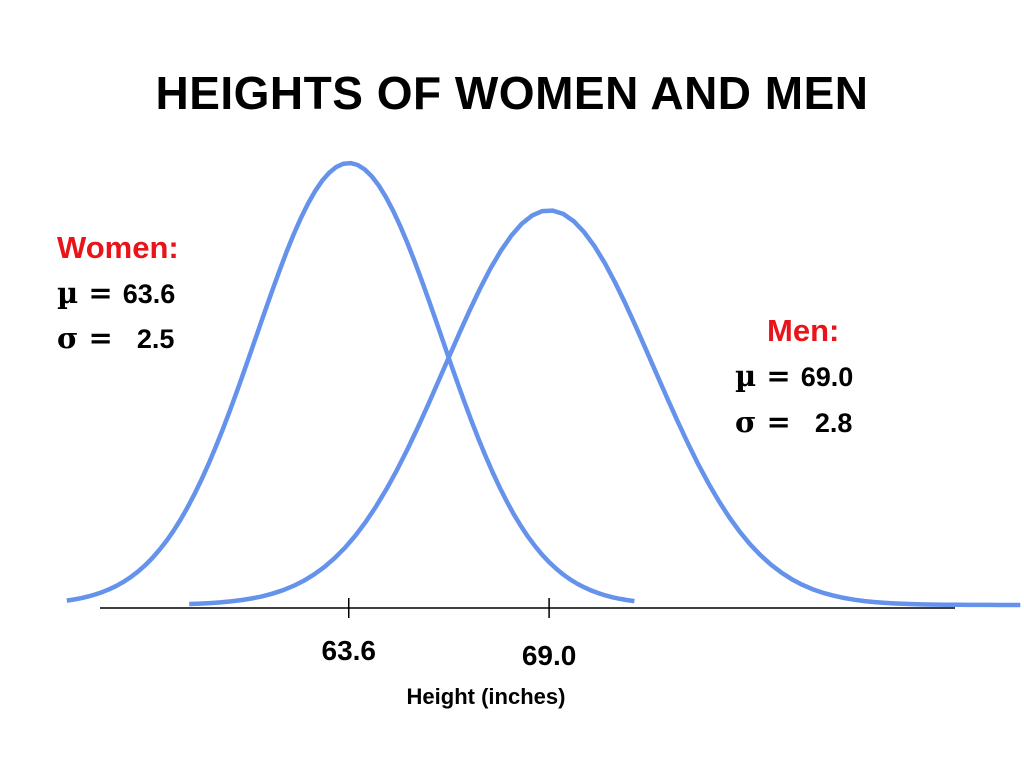  What do you see at coordinates (768, 422) in the screenshot?
I see `men-sigma-symbol: σ =` at bounding box center [768, 422].